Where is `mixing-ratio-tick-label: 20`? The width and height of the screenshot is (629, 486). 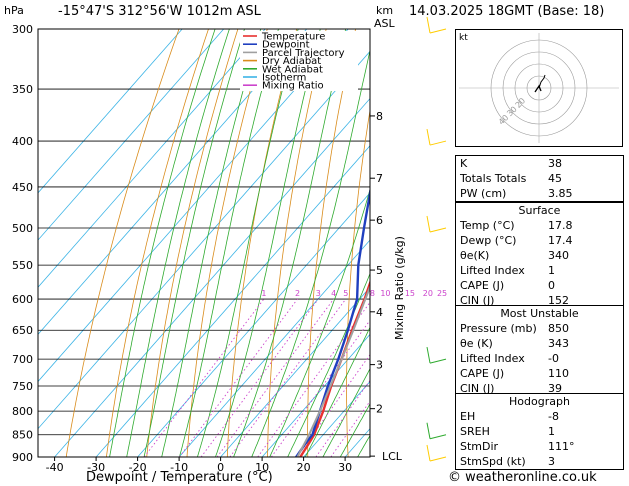
mixing-ratio-tick-label: 20 is located at coordinates (428, 293).